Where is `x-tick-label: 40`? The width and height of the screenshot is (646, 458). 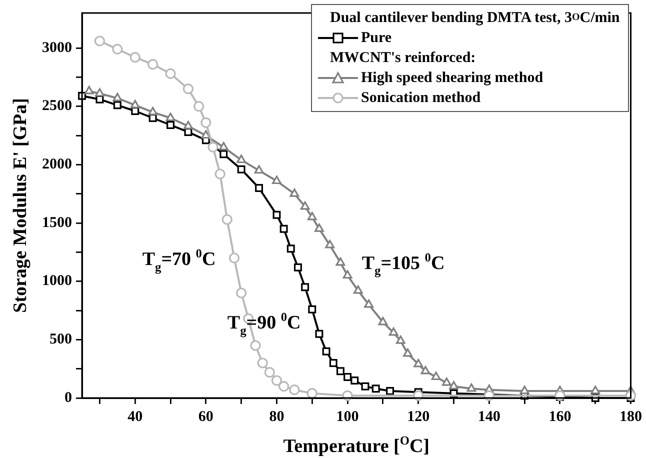
x-tick-label: 40 is located at coordinates (135, 416).